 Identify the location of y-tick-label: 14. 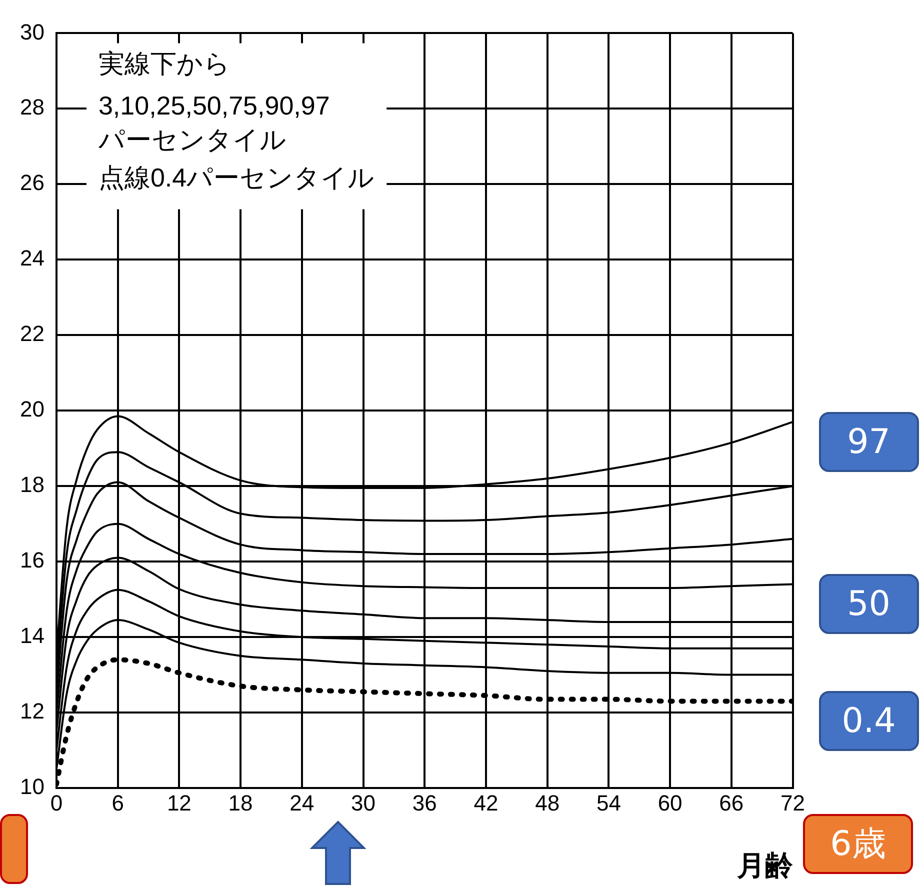
(32, 635).